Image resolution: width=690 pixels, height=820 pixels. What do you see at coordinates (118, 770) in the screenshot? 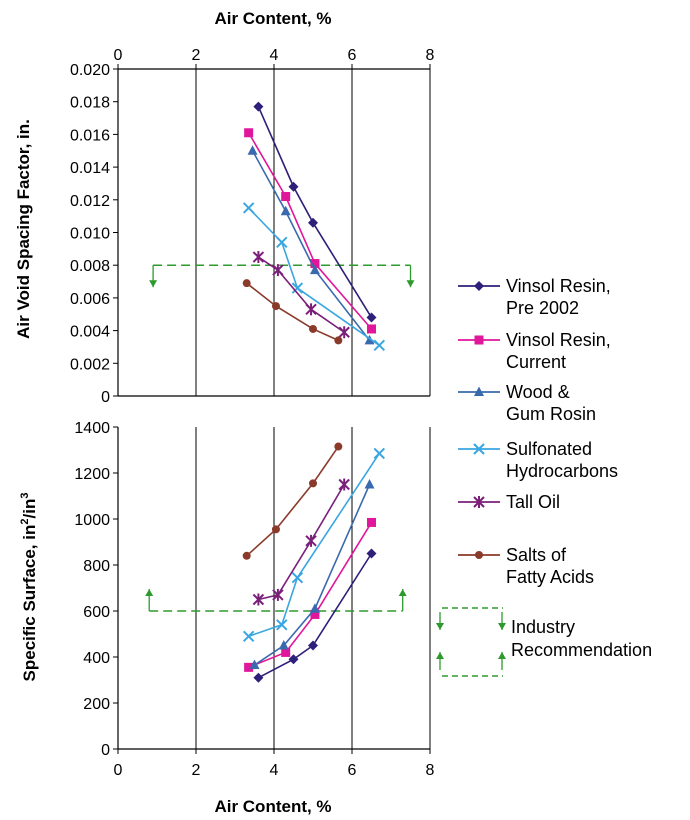
I see `bottom-x-tick-label-0: 0` at bounding box center [118, 770].